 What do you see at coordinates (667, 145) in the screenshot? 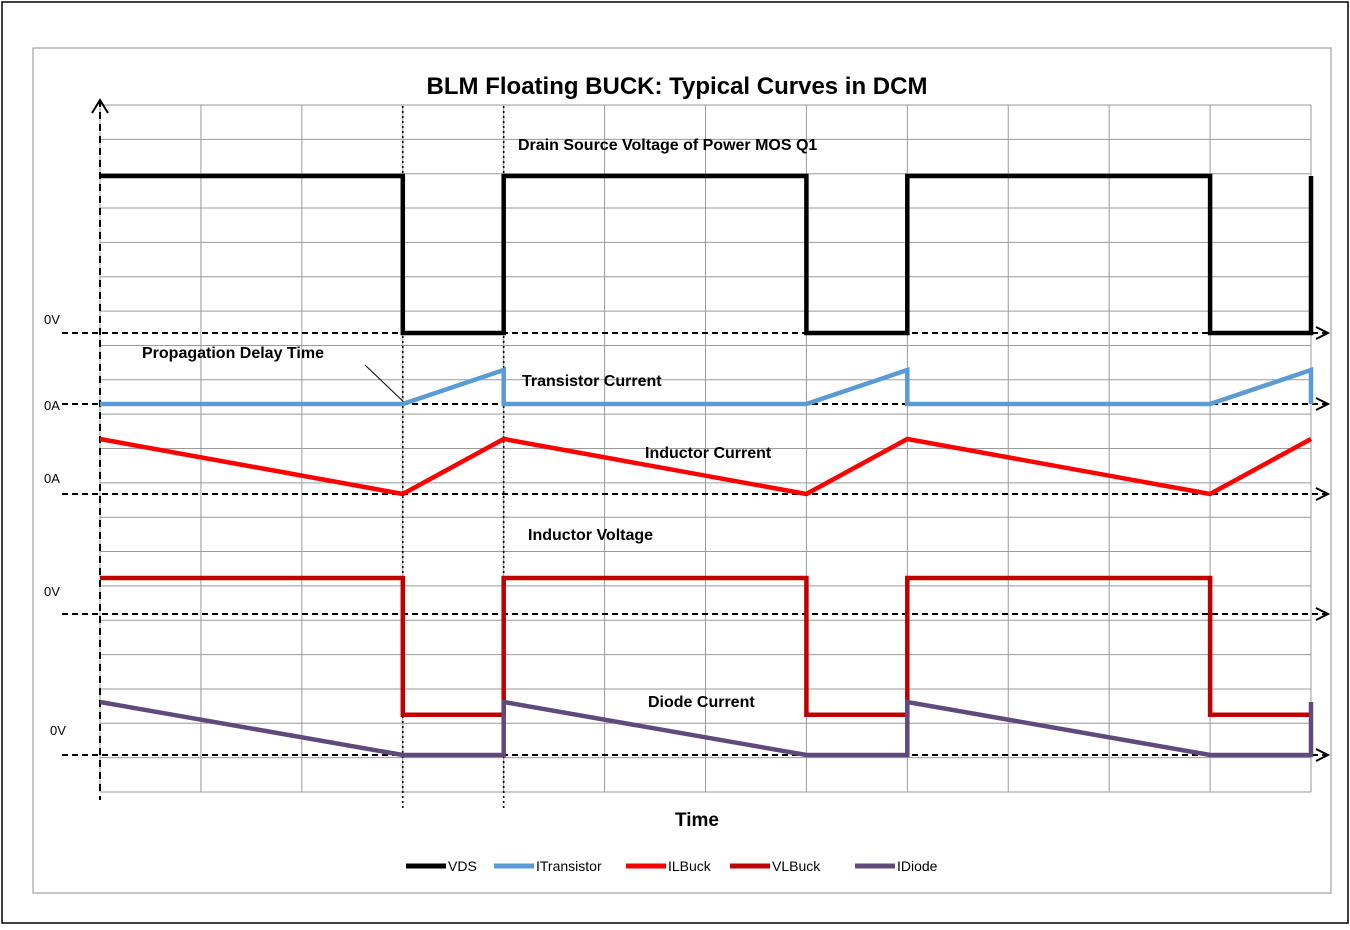
I see `series-annotation: Drain Source Voltage of Power MOS Q1` at bounding box center [667, 145].